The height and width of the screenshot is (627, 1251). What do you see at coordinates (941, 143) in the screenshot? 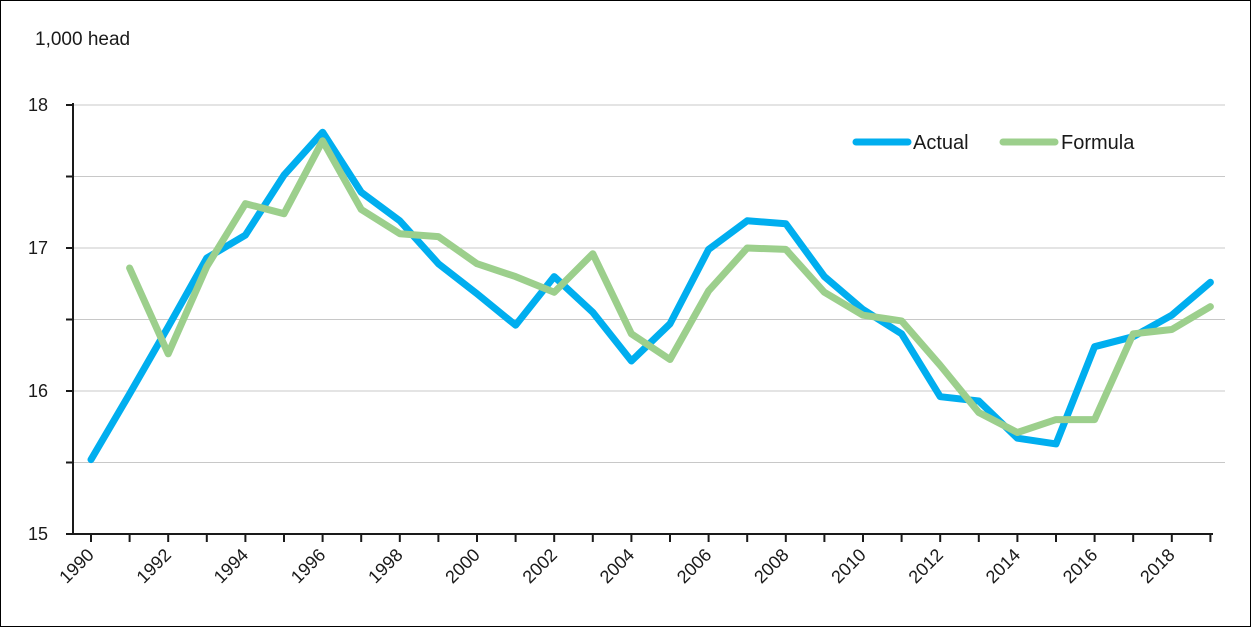
I see `legend-label-actual: Actual` at bounding box center [941, 143].